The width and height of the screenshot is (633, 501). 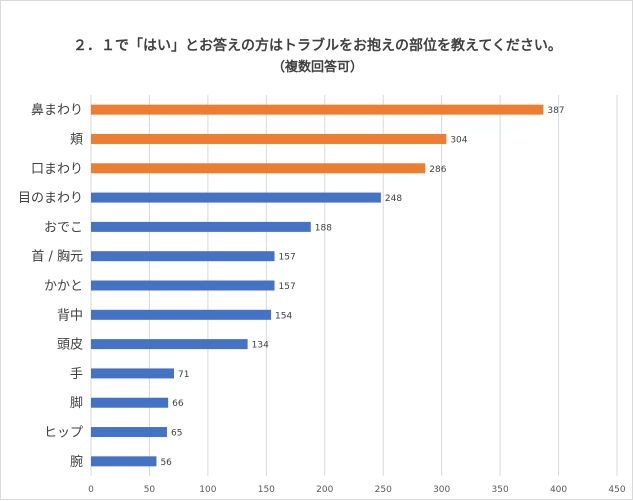 I want to click on data-label: 134, so click(x=260, y=346).